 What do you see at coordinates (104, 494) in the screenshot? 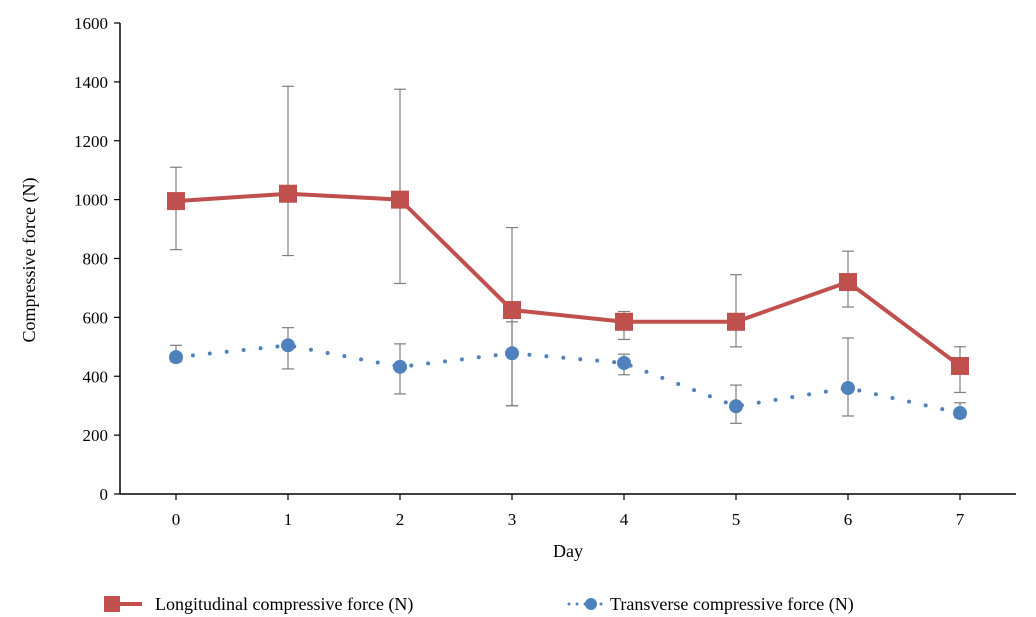
I see `y-tick-label: 0` at bounding box center [104, 494].